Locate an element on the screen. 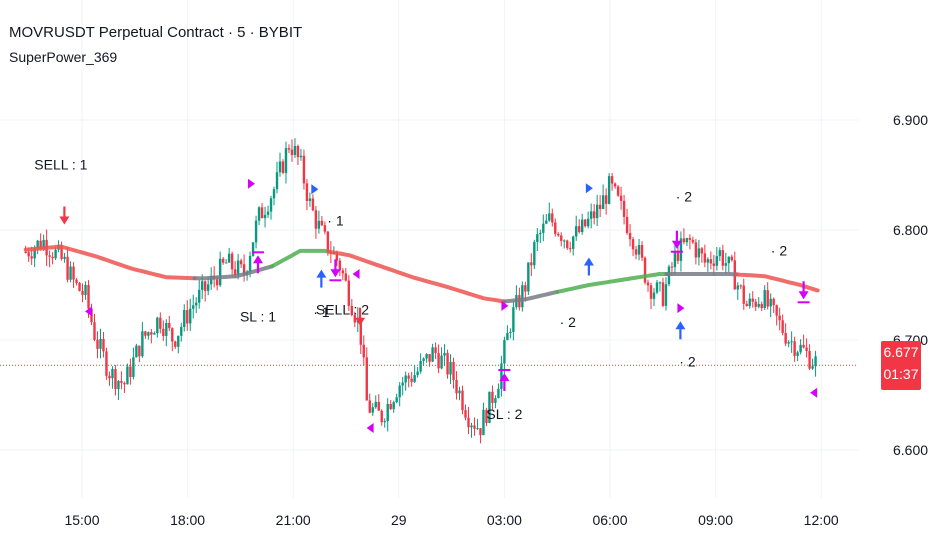 The width and height of the screenshot is (932, 550). x-tick-label: 12:00 is located at coordinates (821, 520).